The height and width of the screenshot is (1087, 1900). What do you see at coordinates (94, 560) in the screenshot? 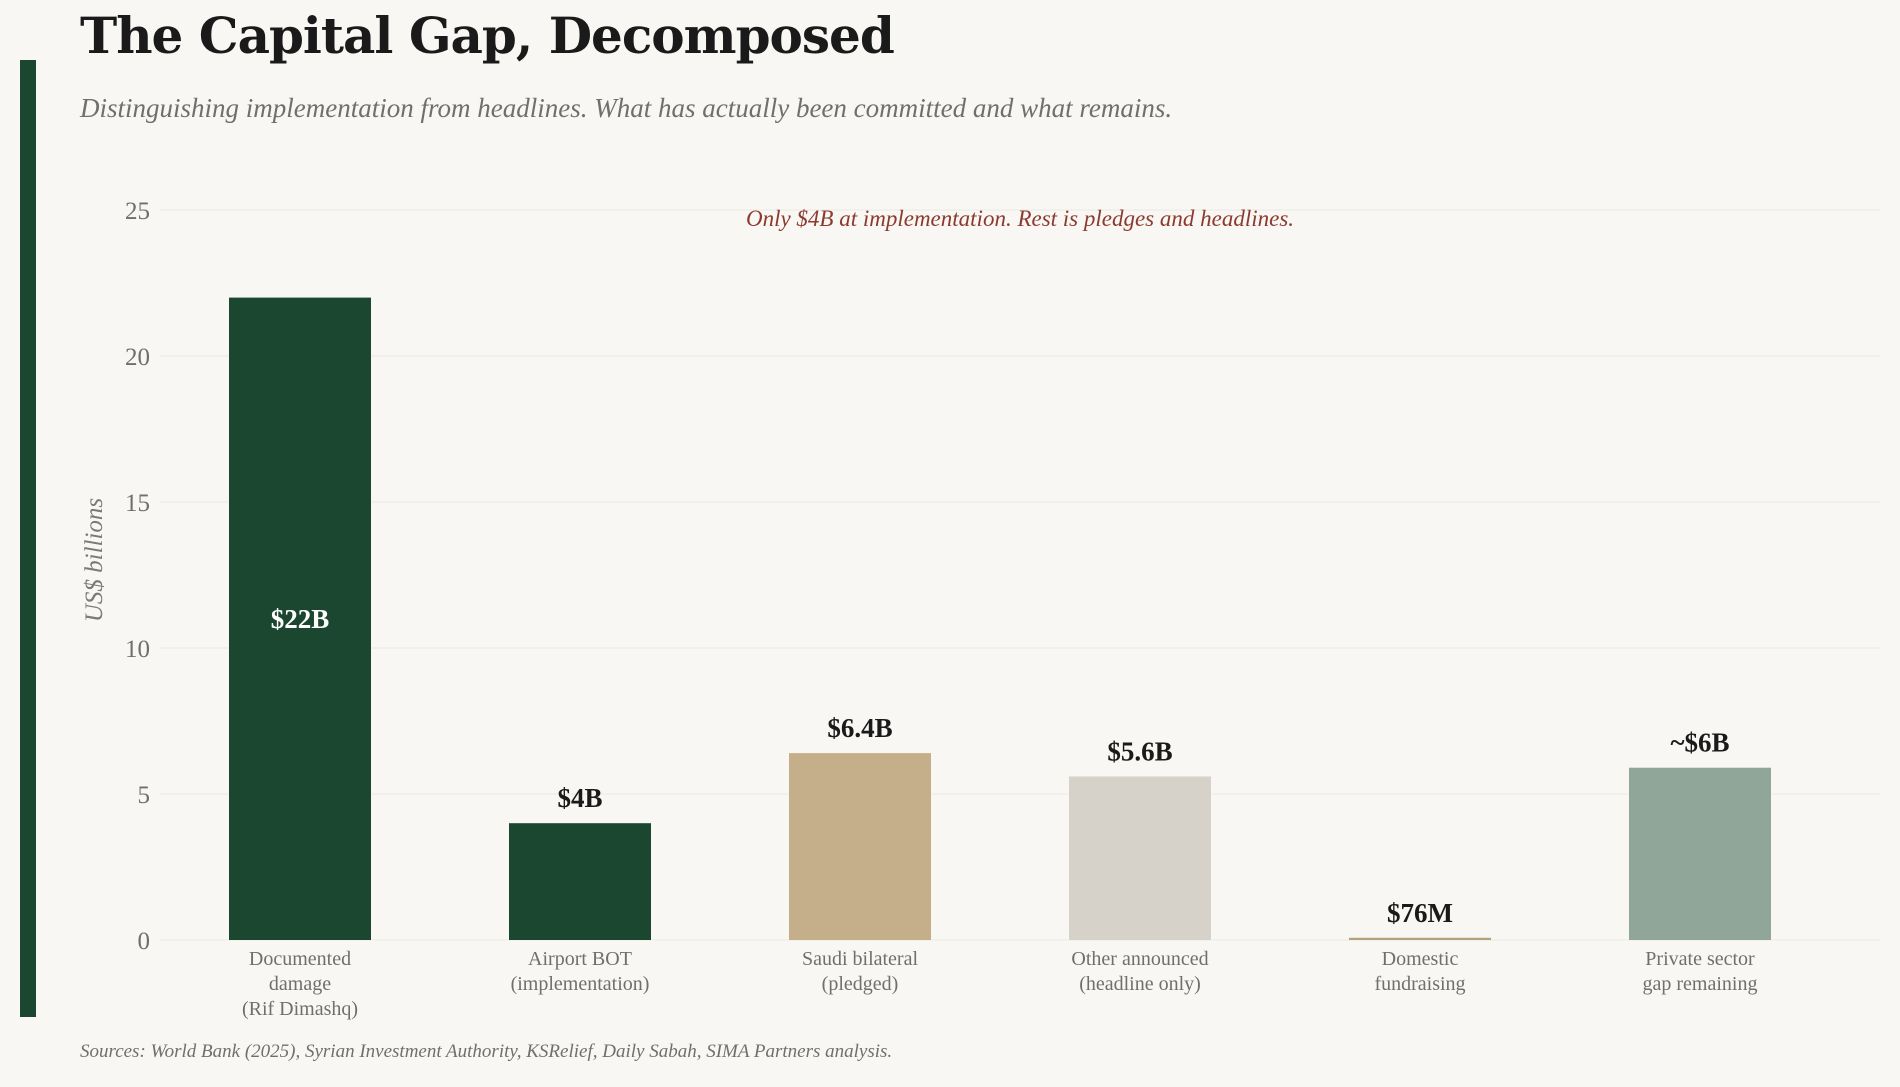
I see `y-axis-label: US$ billions` at bounding box center [94, 560].